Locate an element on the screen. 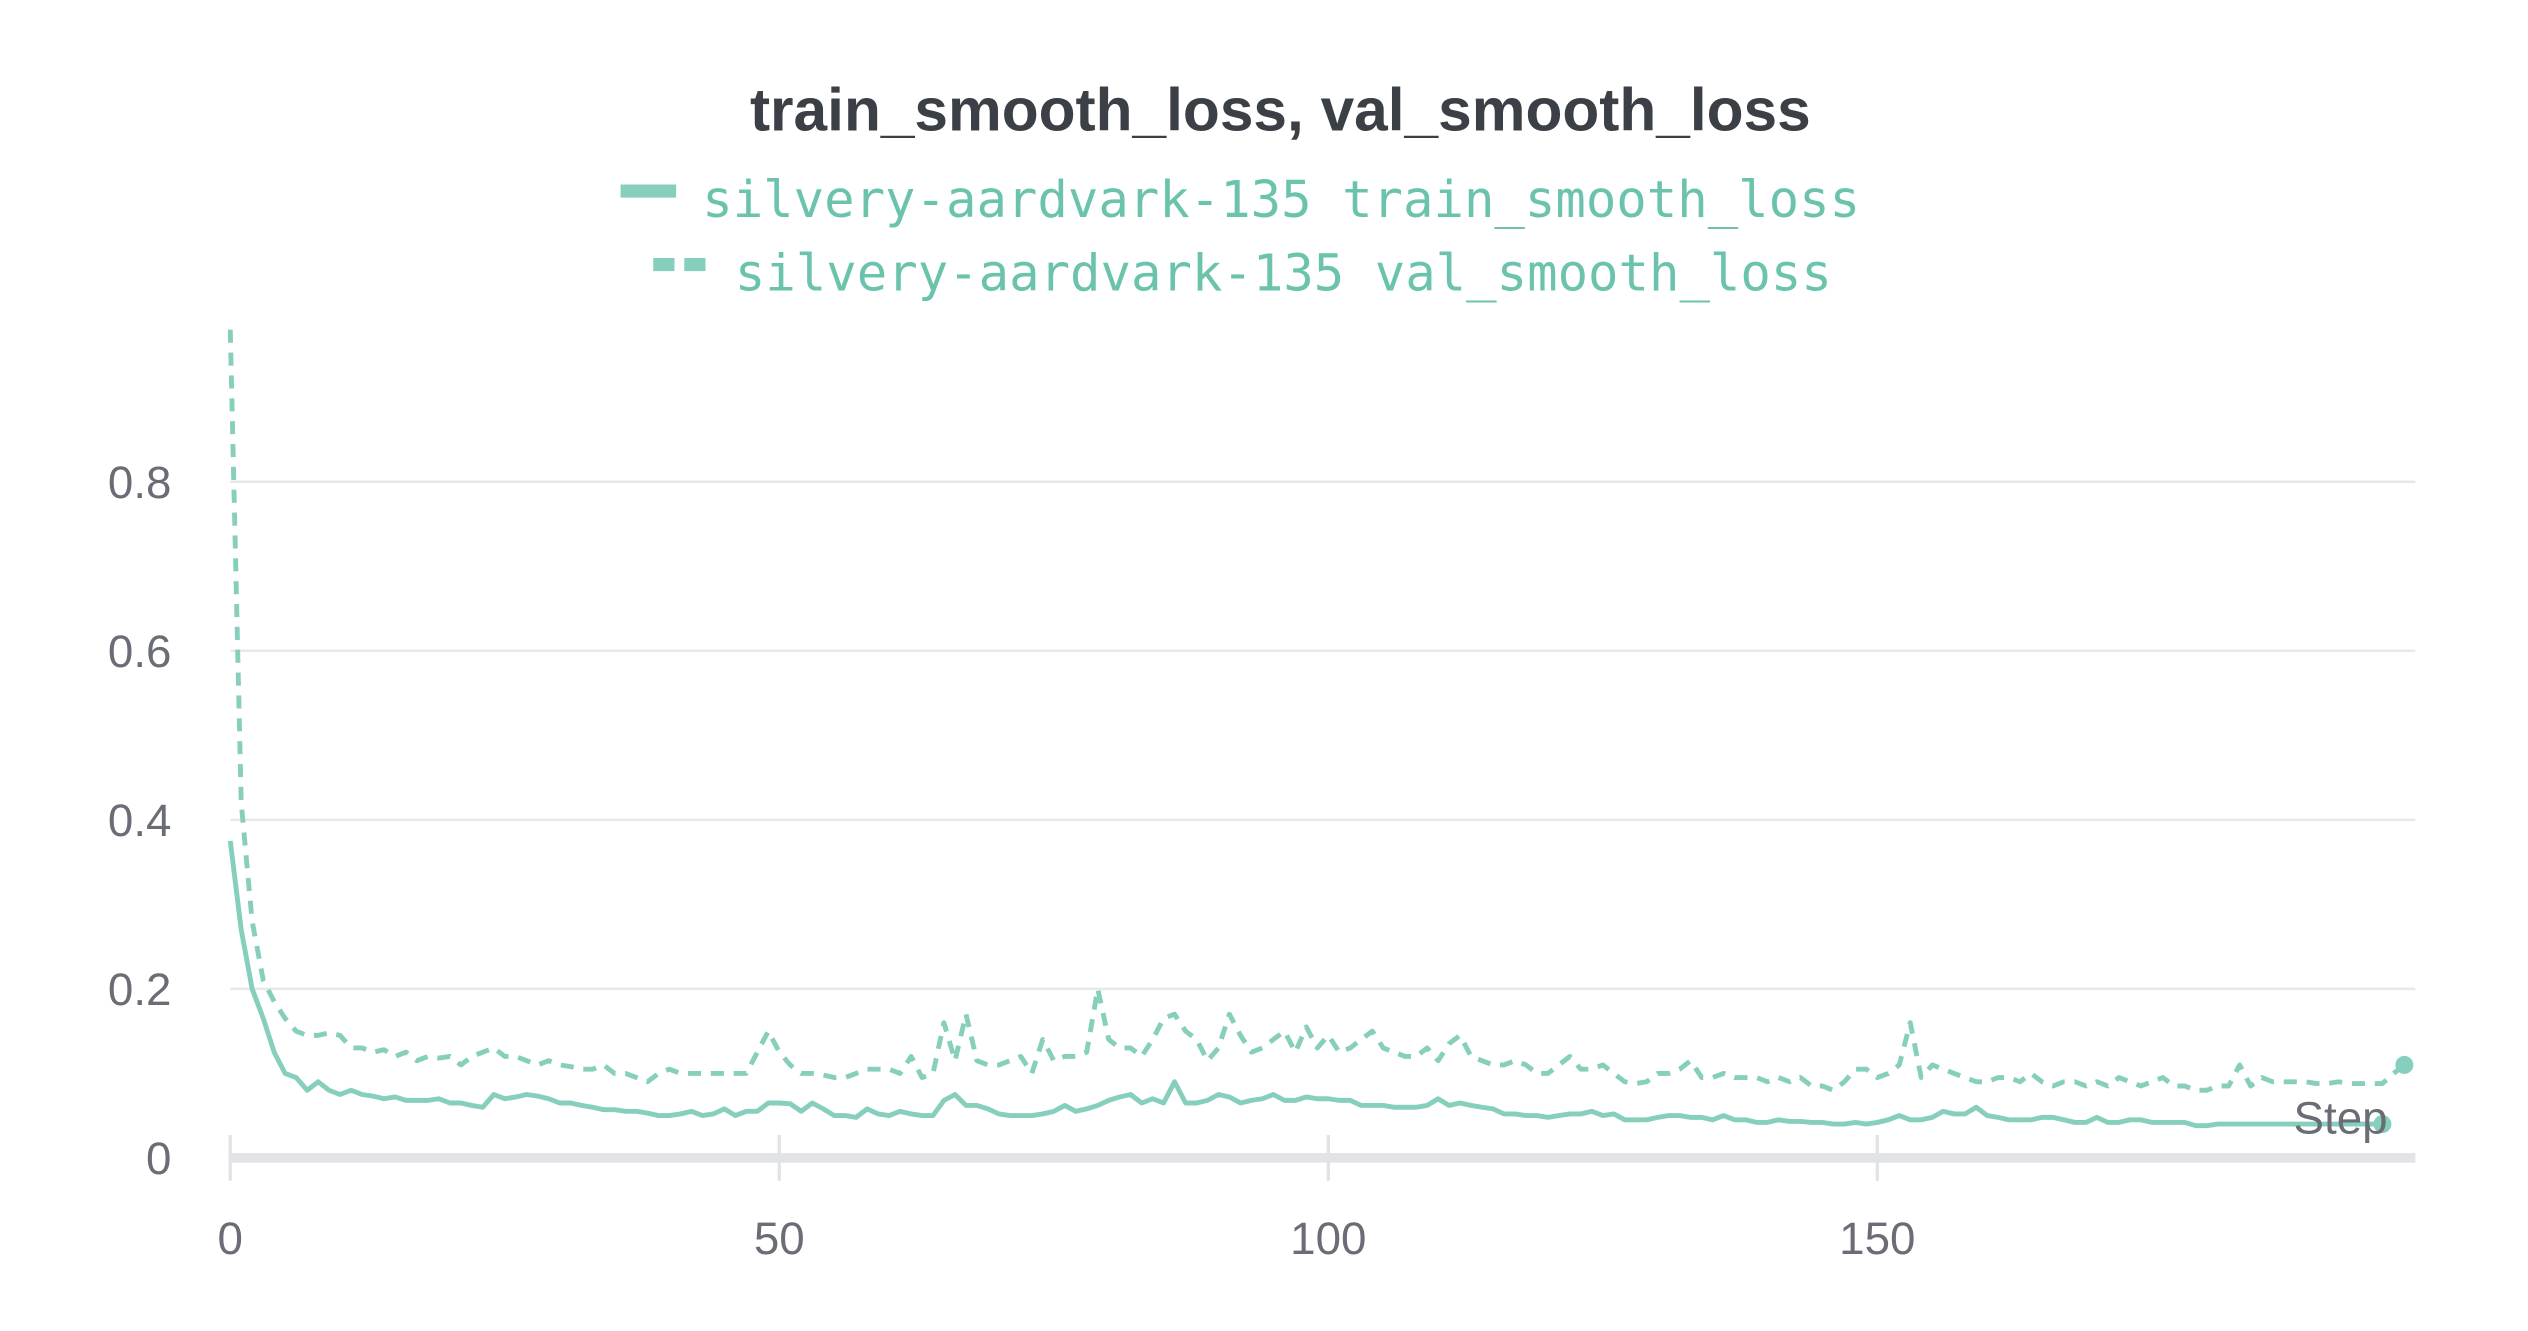 This screenshot has height=1331, width=2528. y-tick-label: 0.2 is located at coordinates (140, 989).